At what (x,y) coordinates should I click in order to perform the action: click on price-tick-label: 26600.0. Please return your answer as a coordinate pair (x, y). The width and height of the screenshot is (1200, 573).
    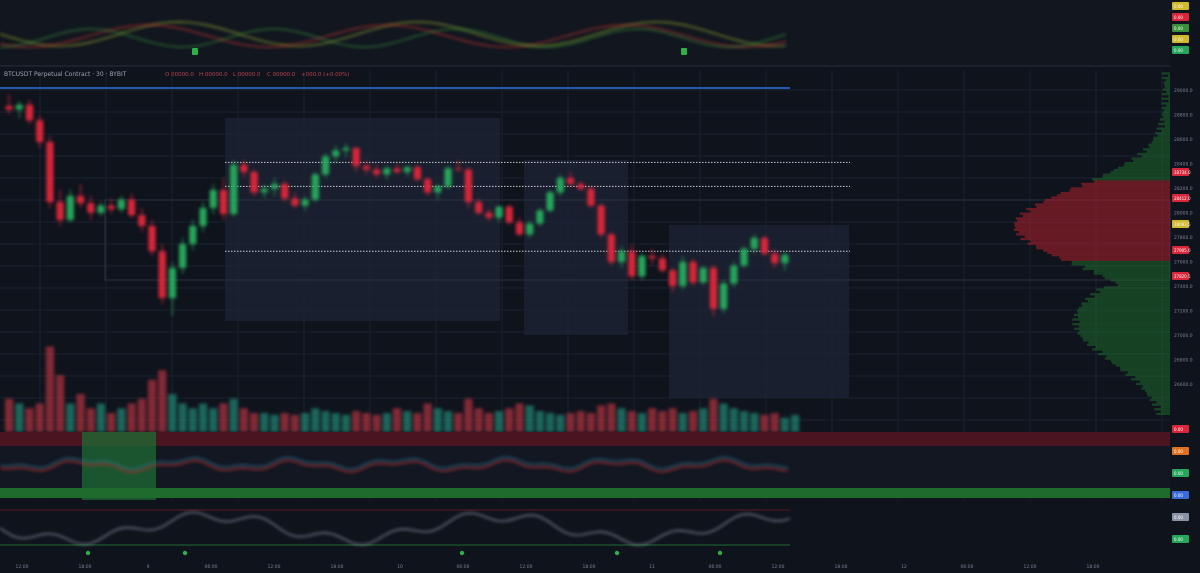
    Looking at the image, I should click on (1183, 385).